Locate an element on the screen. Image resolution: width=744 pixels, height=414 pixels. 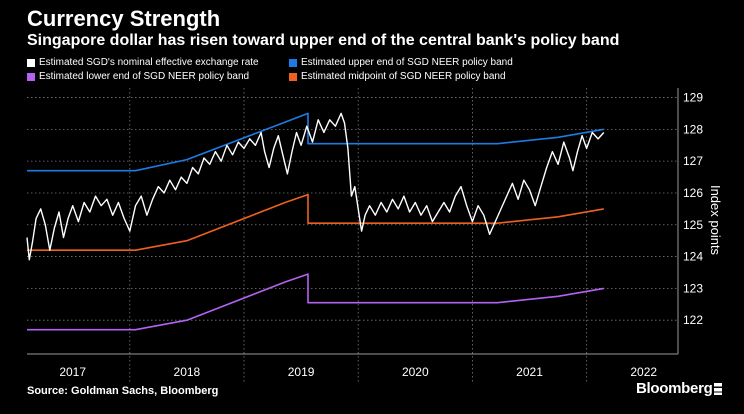
x-tick-label-2022: 2022 is located at coordinates (643, 372).